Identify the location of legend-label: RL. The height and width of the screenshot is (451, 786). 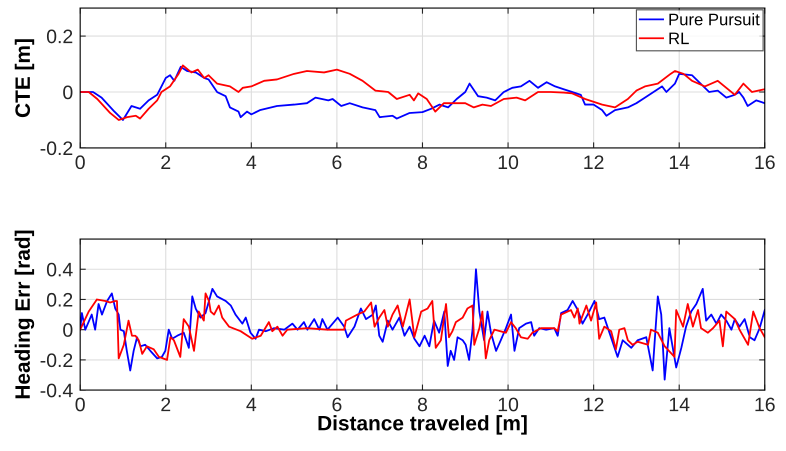
(679, 38).